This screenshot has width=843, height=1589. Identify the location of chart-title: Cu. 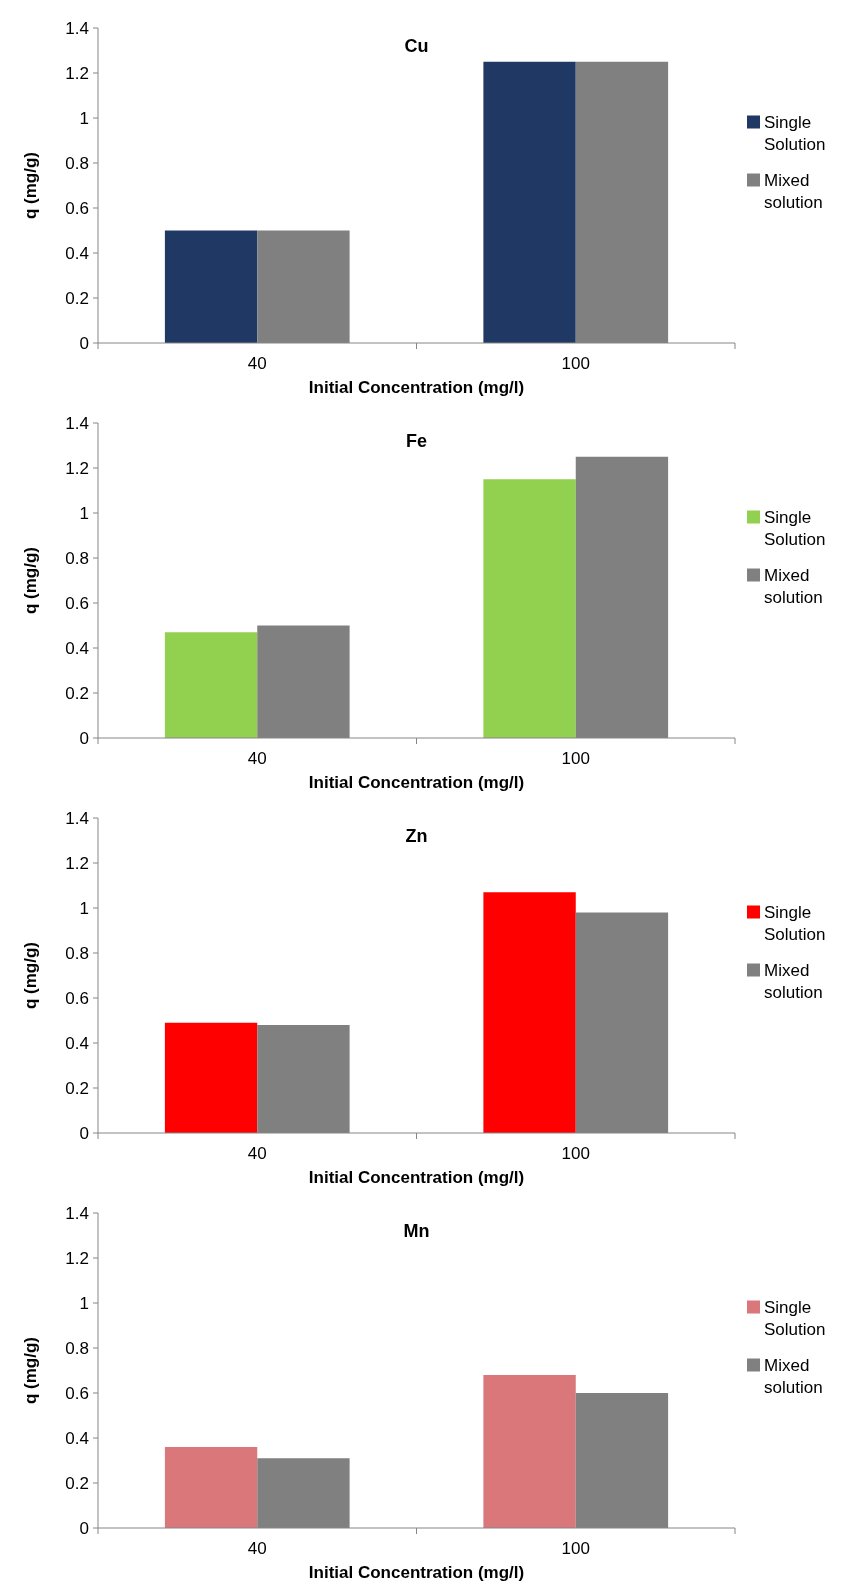
(416, 46).